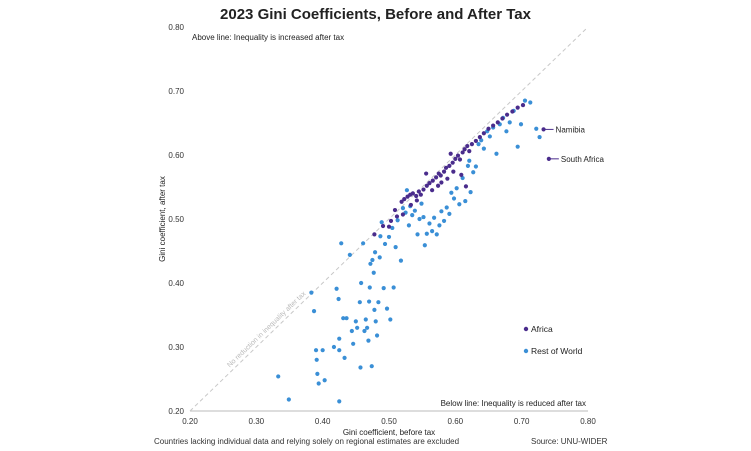  What do you see at coordinates (257, 421) in the screenshot?
I see `x-tick-label: 0.30` at bounding box center [257, 421].